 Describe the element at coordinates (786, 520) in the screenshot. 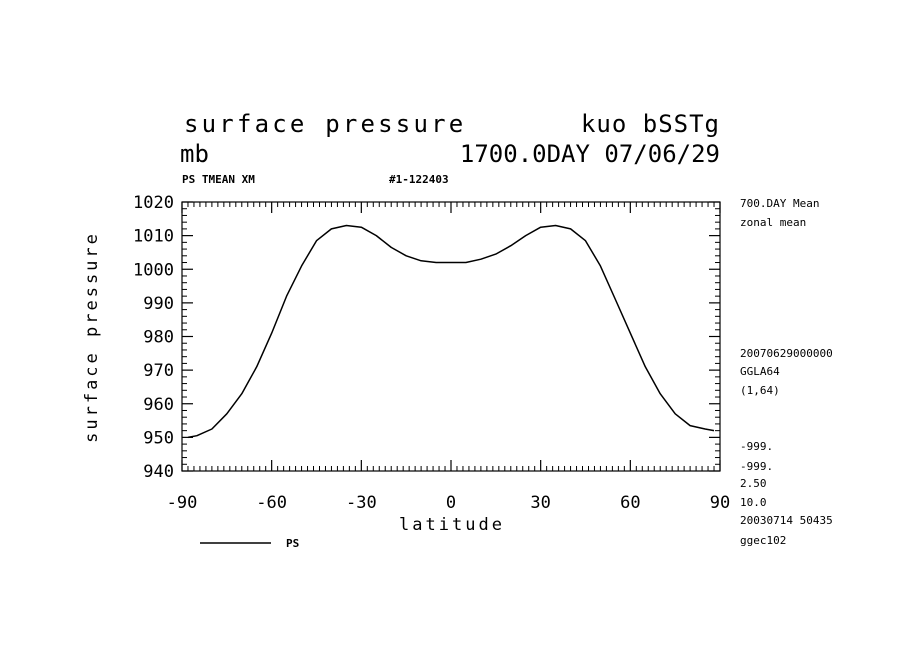

I see `date-code-label: 20030714 50435` at that location.